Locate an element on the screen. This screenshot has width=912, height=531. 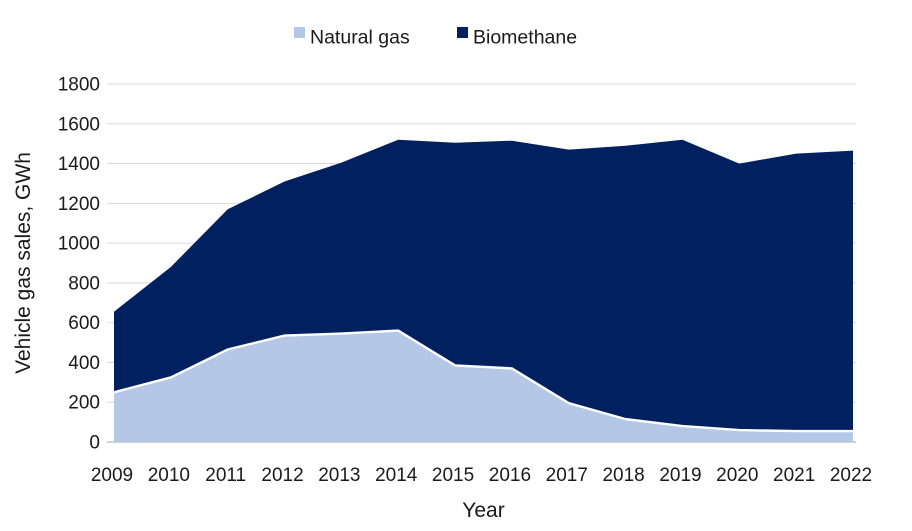
y-tick-label: 200 is located at coordinates (84, 403).